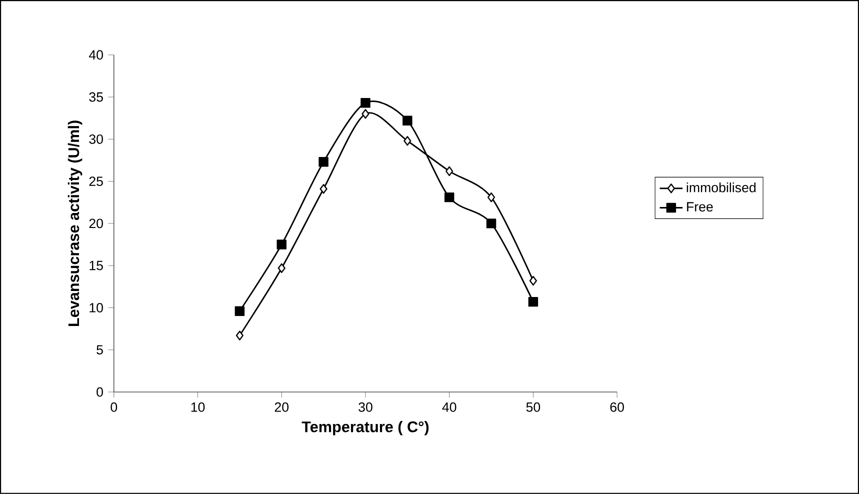  Describe the element at coordinates (198, 407) in the screenshot. I see `x-tick-label: 10` at that location.